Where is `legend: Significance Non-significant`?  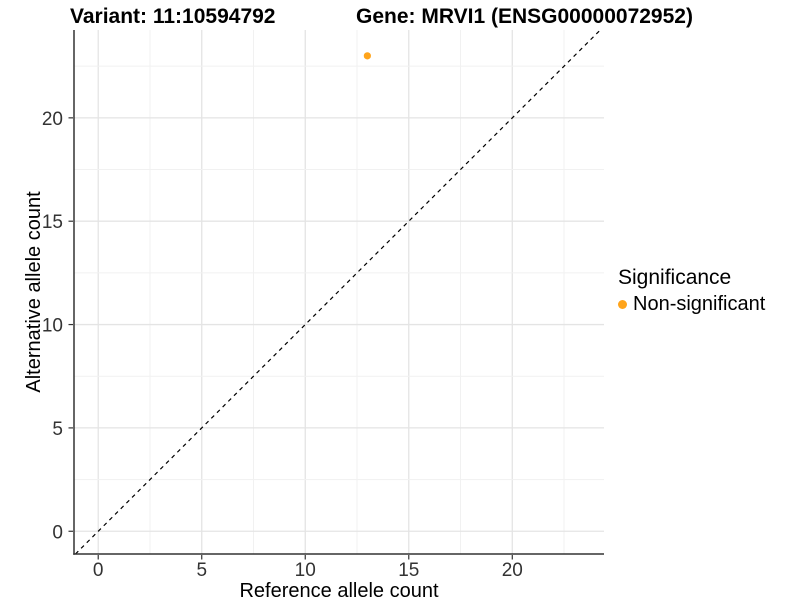
legend: Significance Non-significant is located at coordinates (691, 291).